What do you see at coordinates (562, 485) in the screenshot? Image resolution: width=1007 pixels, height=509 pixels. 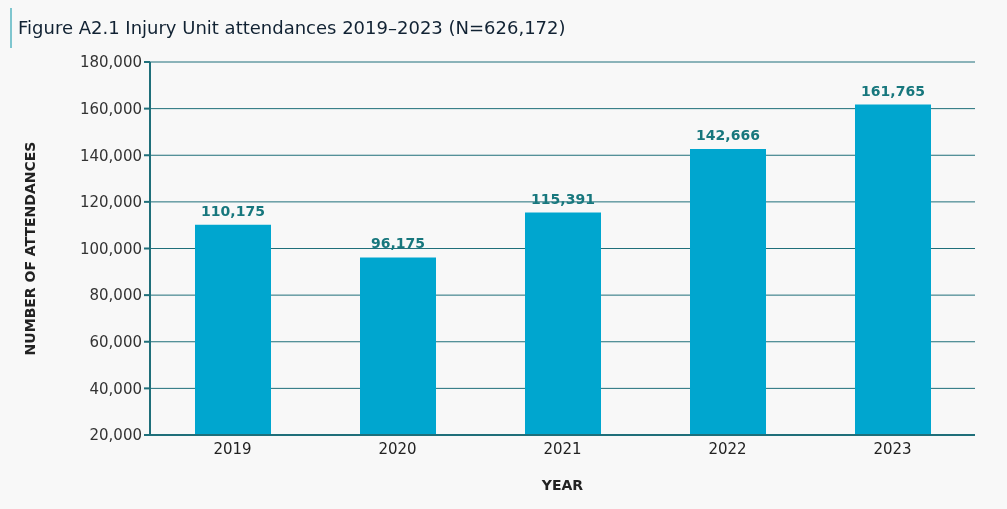 I see `x-axis-title: YEAR` at bounding box center [562, 485].